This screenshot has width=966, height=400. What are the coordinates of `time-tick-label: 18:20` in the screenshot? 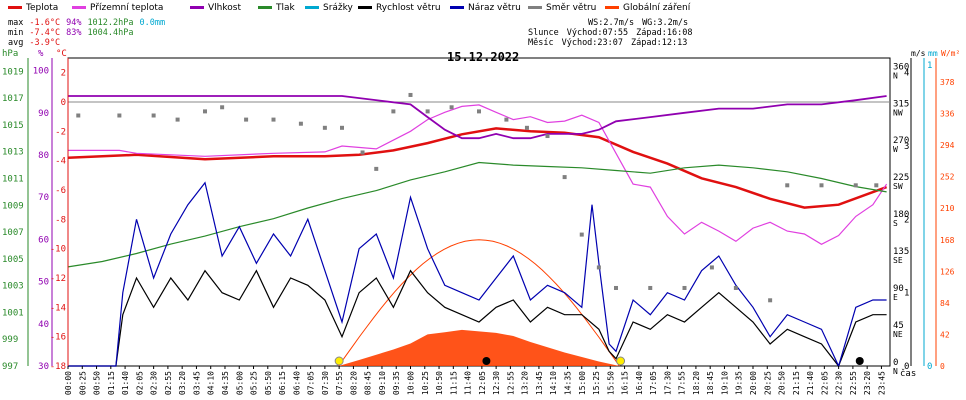 It's located at (696, 383).